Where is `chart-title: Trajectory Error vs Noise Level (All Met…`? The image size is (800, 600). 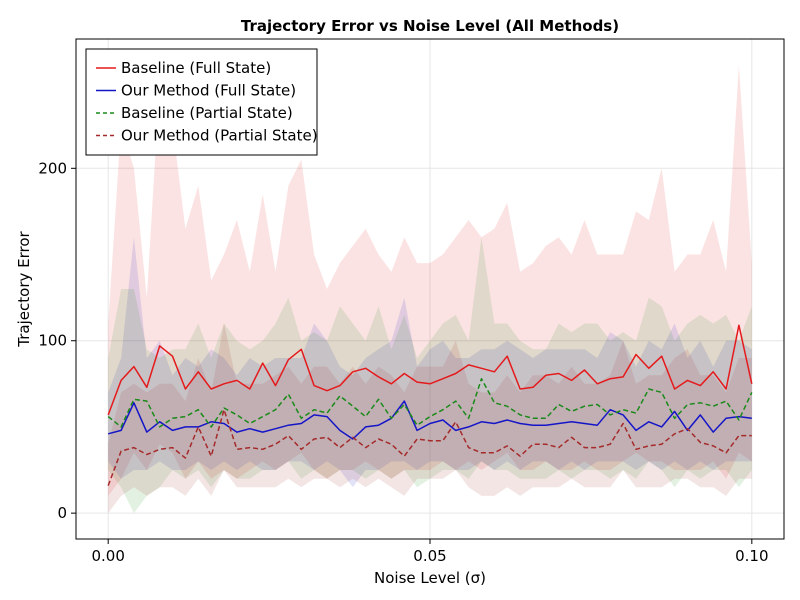 chart-title: Trajectory Error vs Noise Level (All Met… is located at coordinates (430, 26).